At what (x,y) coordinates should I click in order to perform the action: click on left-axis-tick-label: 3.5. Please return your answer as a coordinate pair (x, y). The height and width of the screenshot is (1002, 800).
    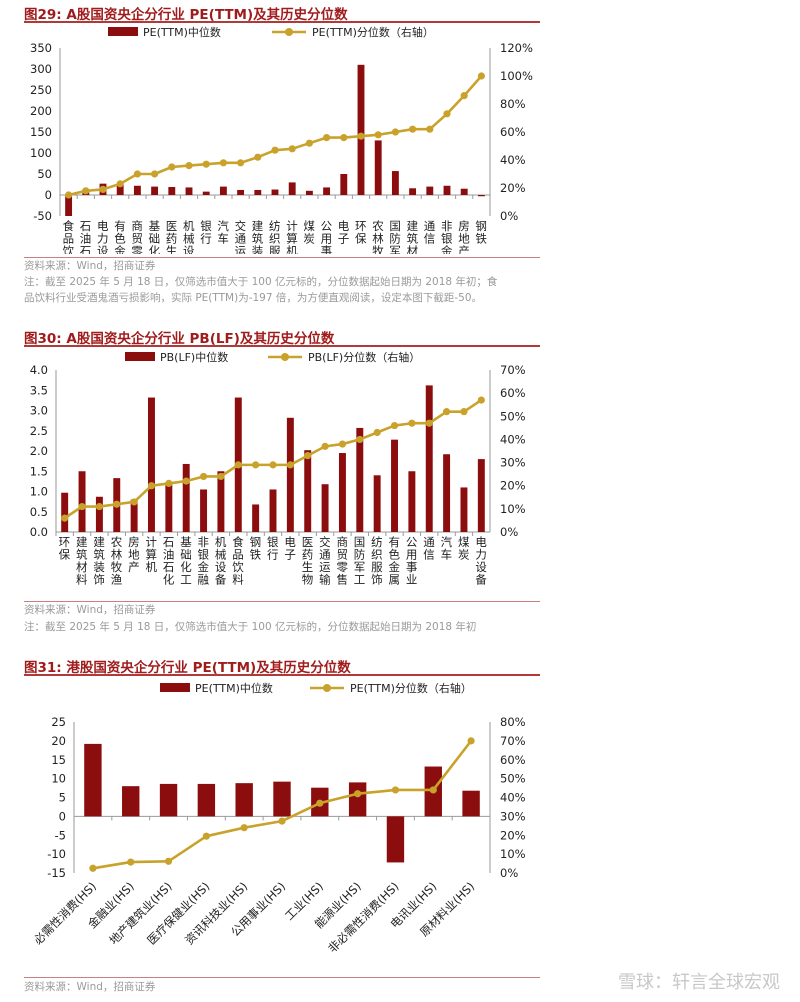
    Looking at the image, I should click on (39, 390).